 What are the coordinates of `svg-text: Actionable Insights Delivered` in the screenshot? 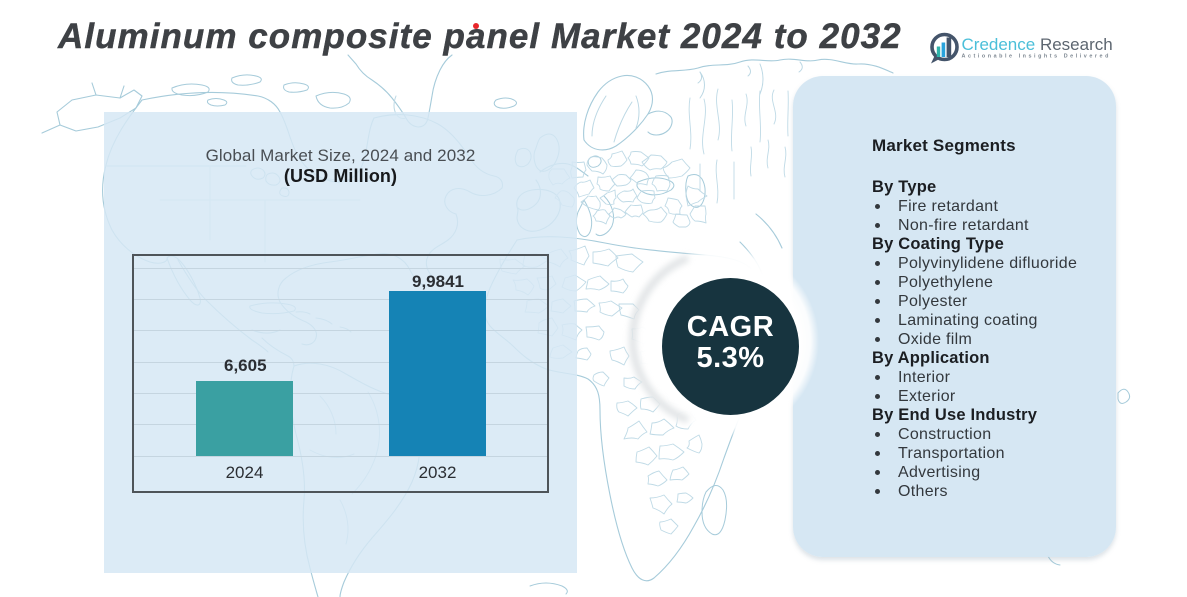 It's located at (1036, 57).